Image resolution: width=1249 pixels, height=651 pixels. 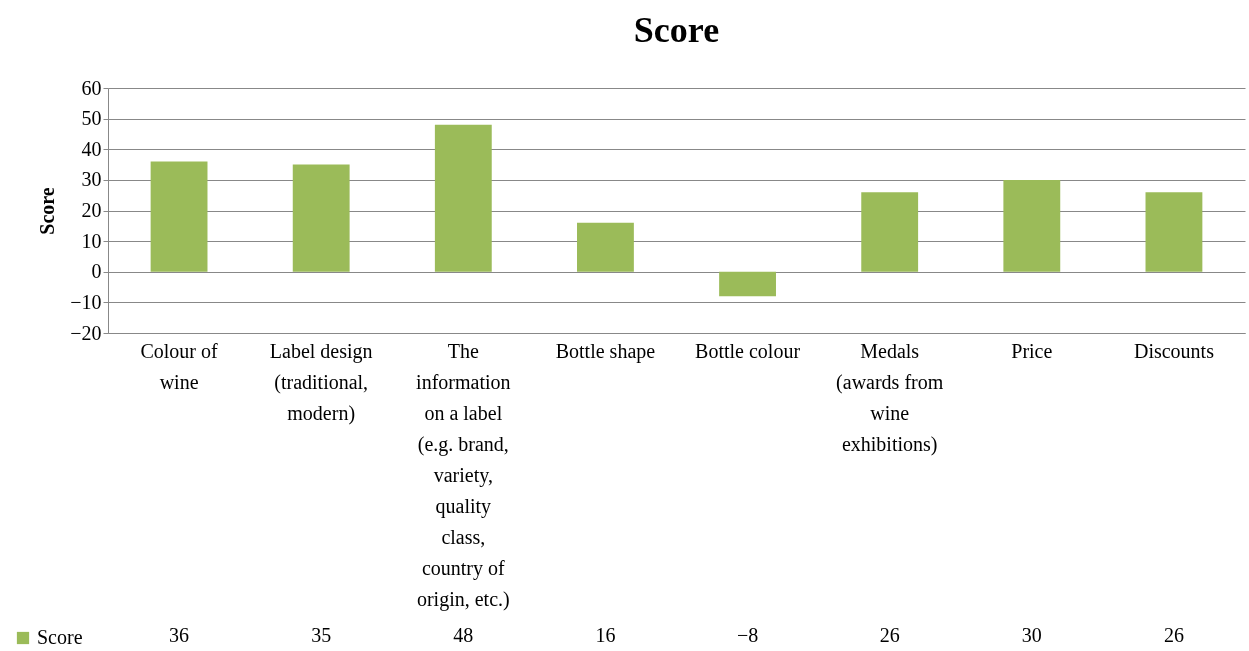 I want to click on y-tick-label: 40, so click(x=91, y=148).